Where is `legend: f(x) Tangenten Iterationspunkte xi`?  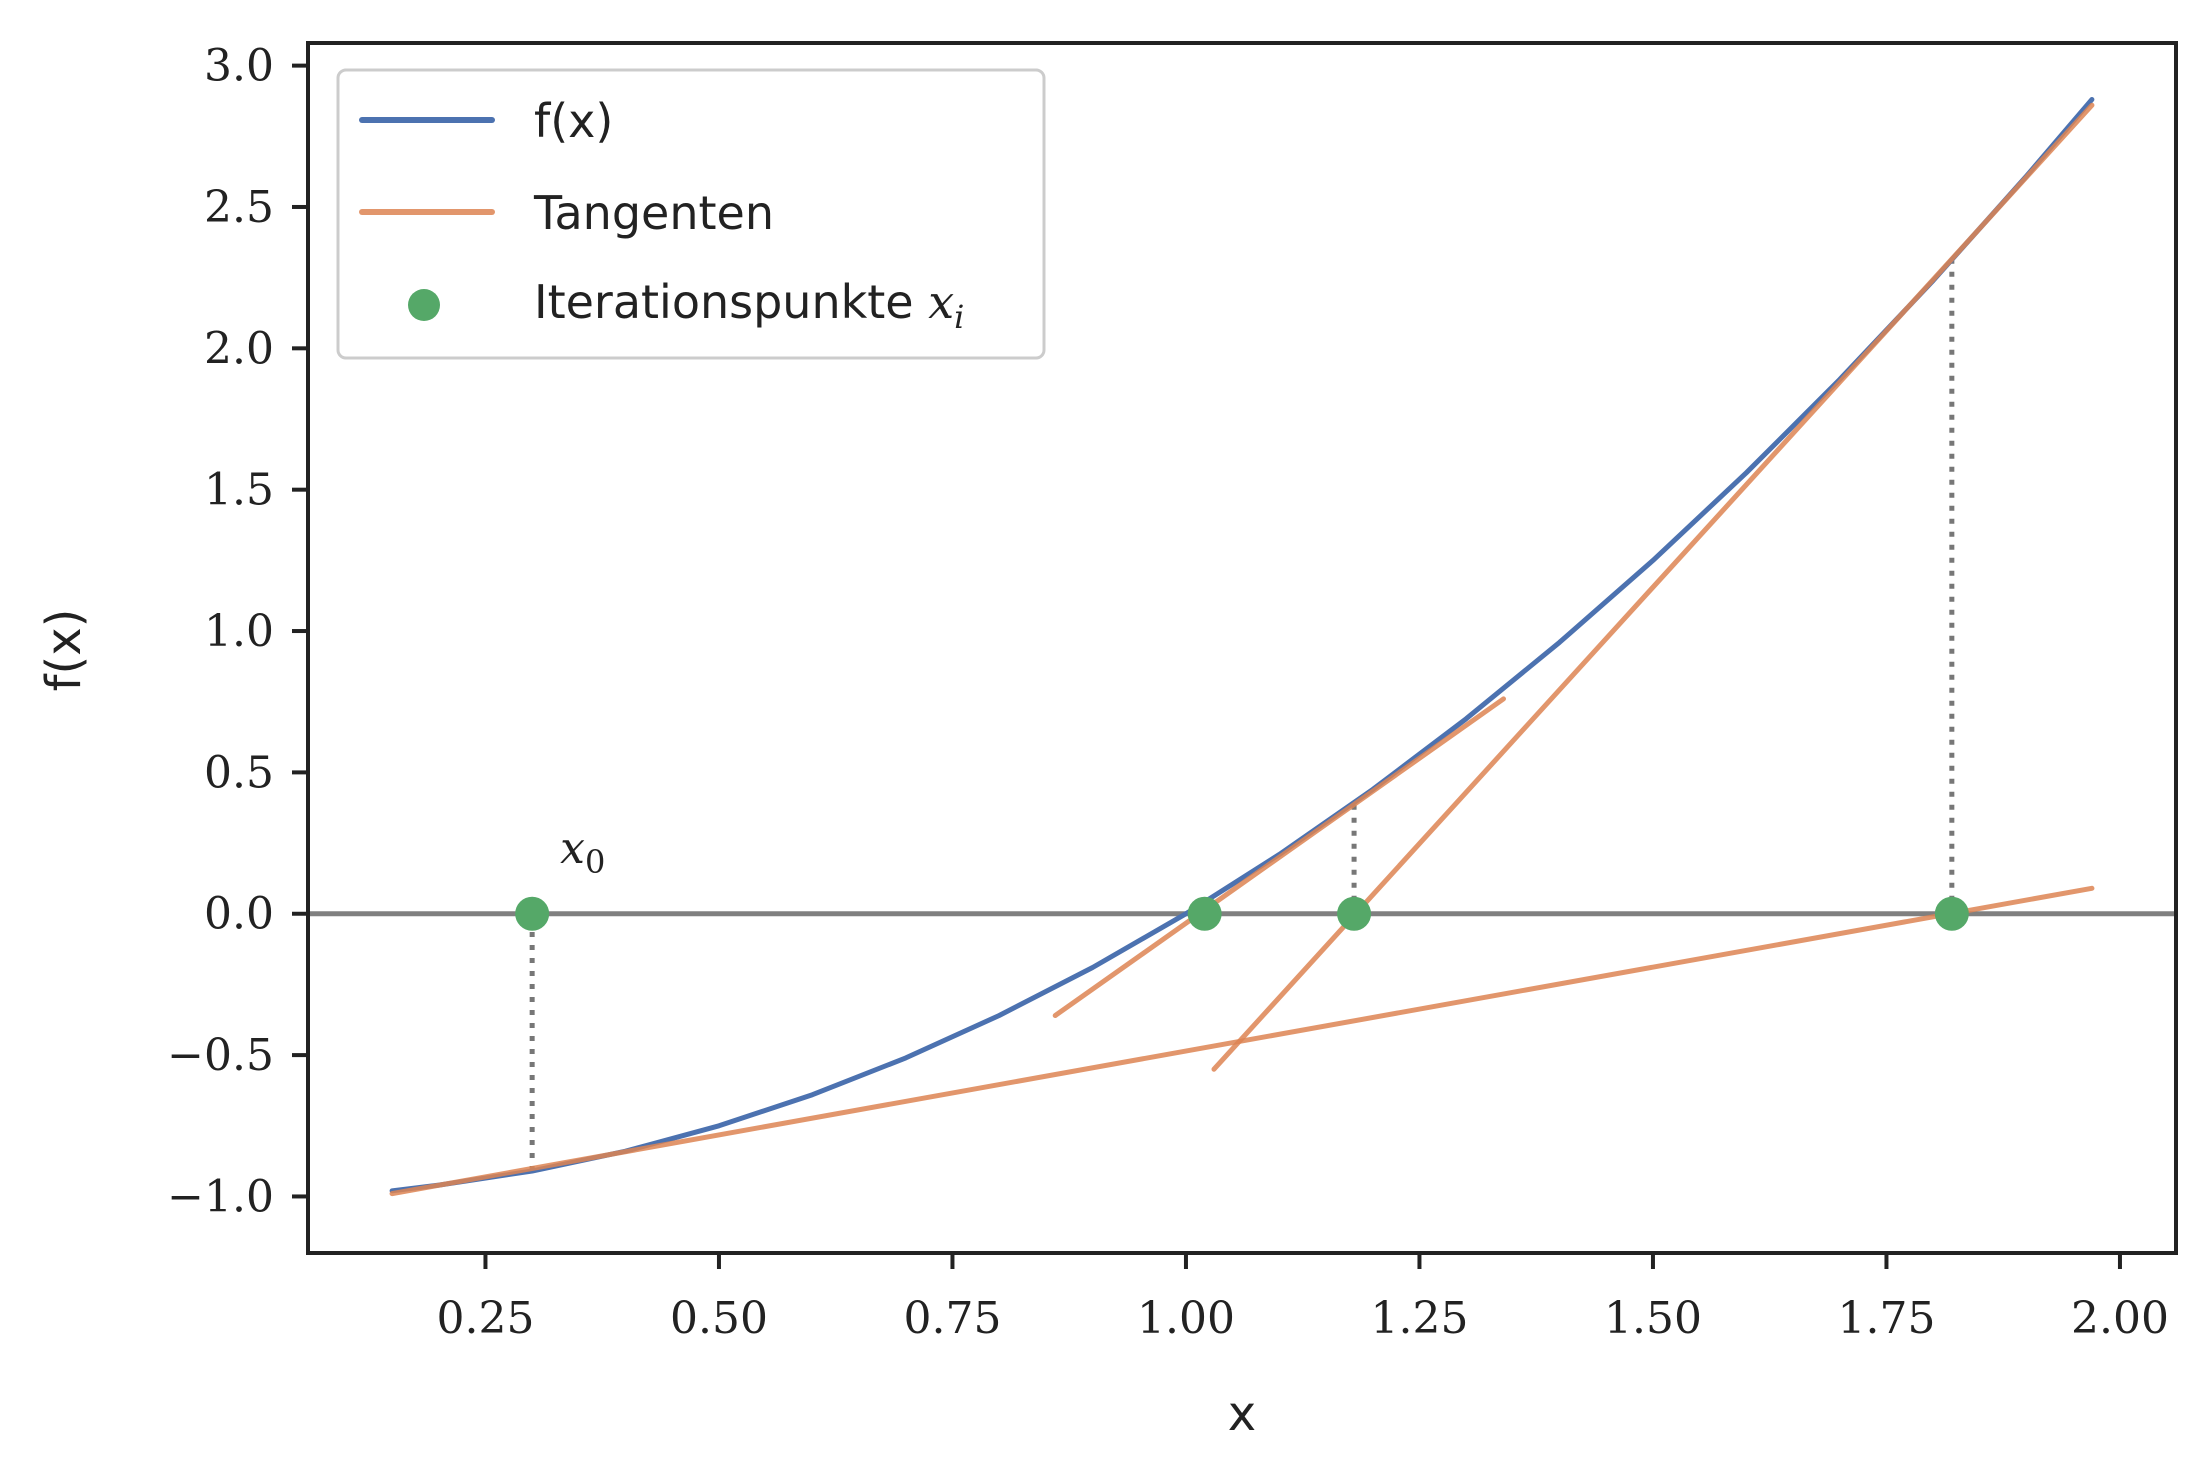
legend: f(x) Tangenten Iterationspunkte xi is located at coordinates (691, 214).